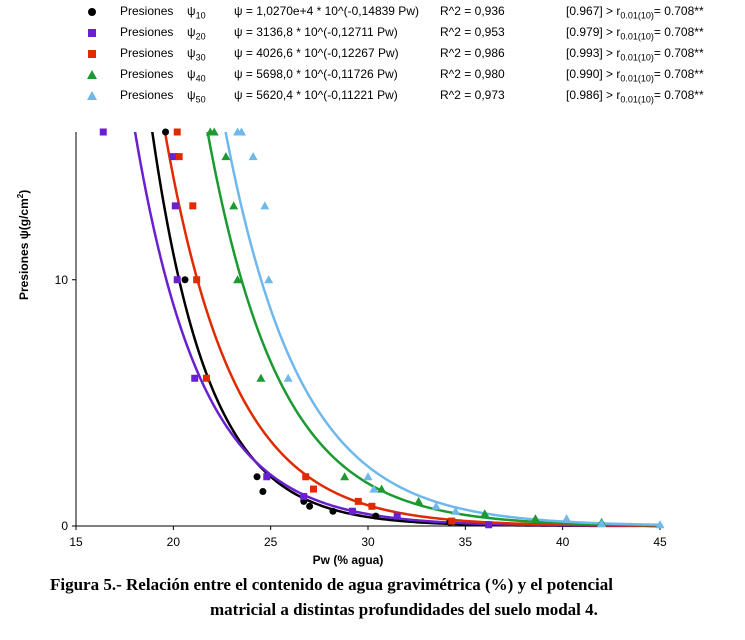 Image resolution: width=745 pixels, height=640 pixels. What do you see at coordinates (64, 526) in the screenshot?
I see `y-tick-label: 0` at bounding box center [64, 526].